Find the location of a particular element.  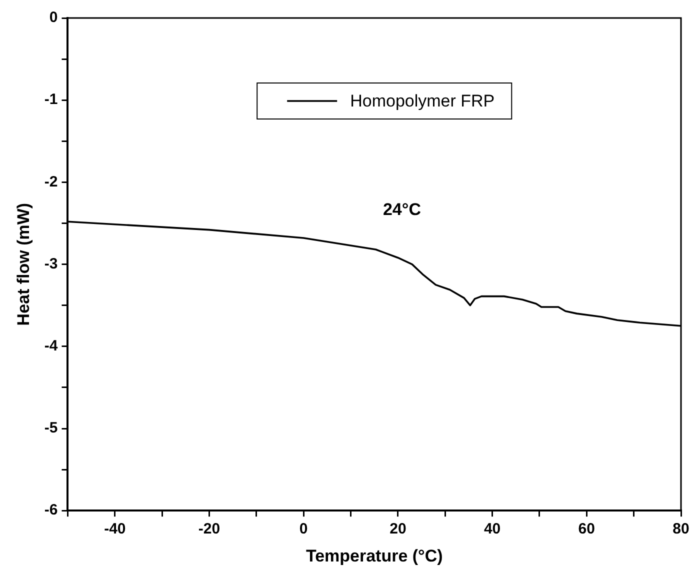

legend-label: Homopolymer FRP is located at coordinates (422, 101).